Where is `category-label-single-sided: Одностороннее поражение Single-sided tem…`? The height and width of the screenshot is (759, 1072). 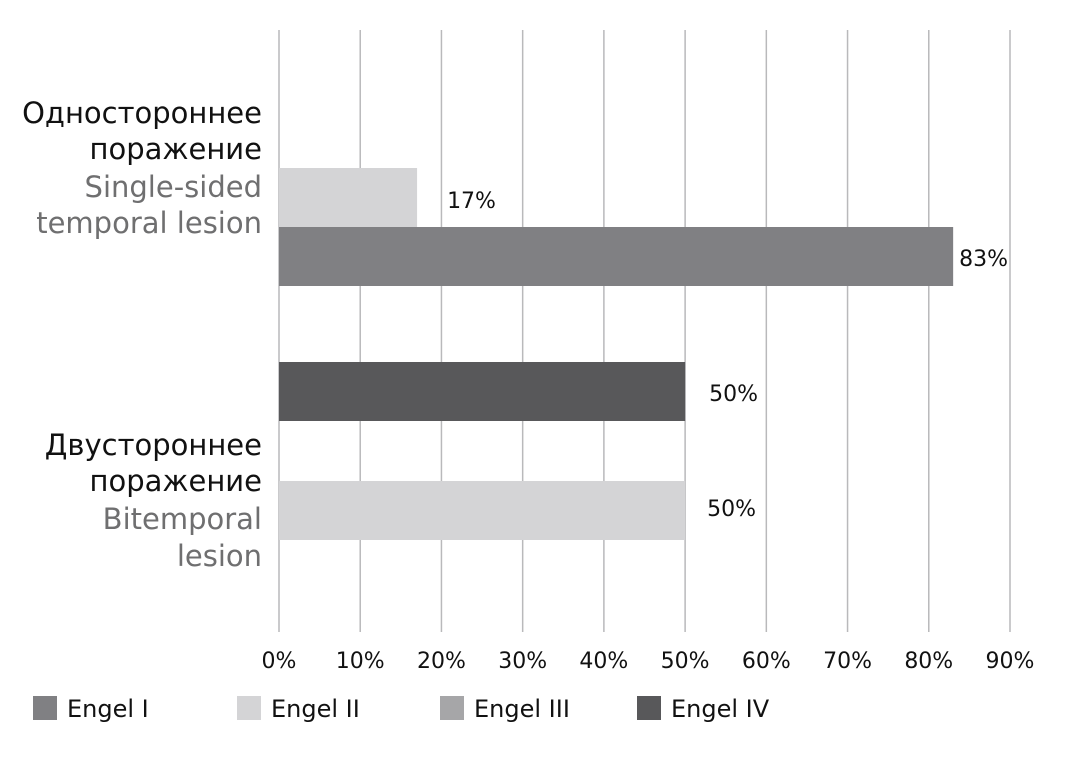 category-label-single-sided: Одностороннее поражение Single-sided tem… is located at coordinates (142, 168).